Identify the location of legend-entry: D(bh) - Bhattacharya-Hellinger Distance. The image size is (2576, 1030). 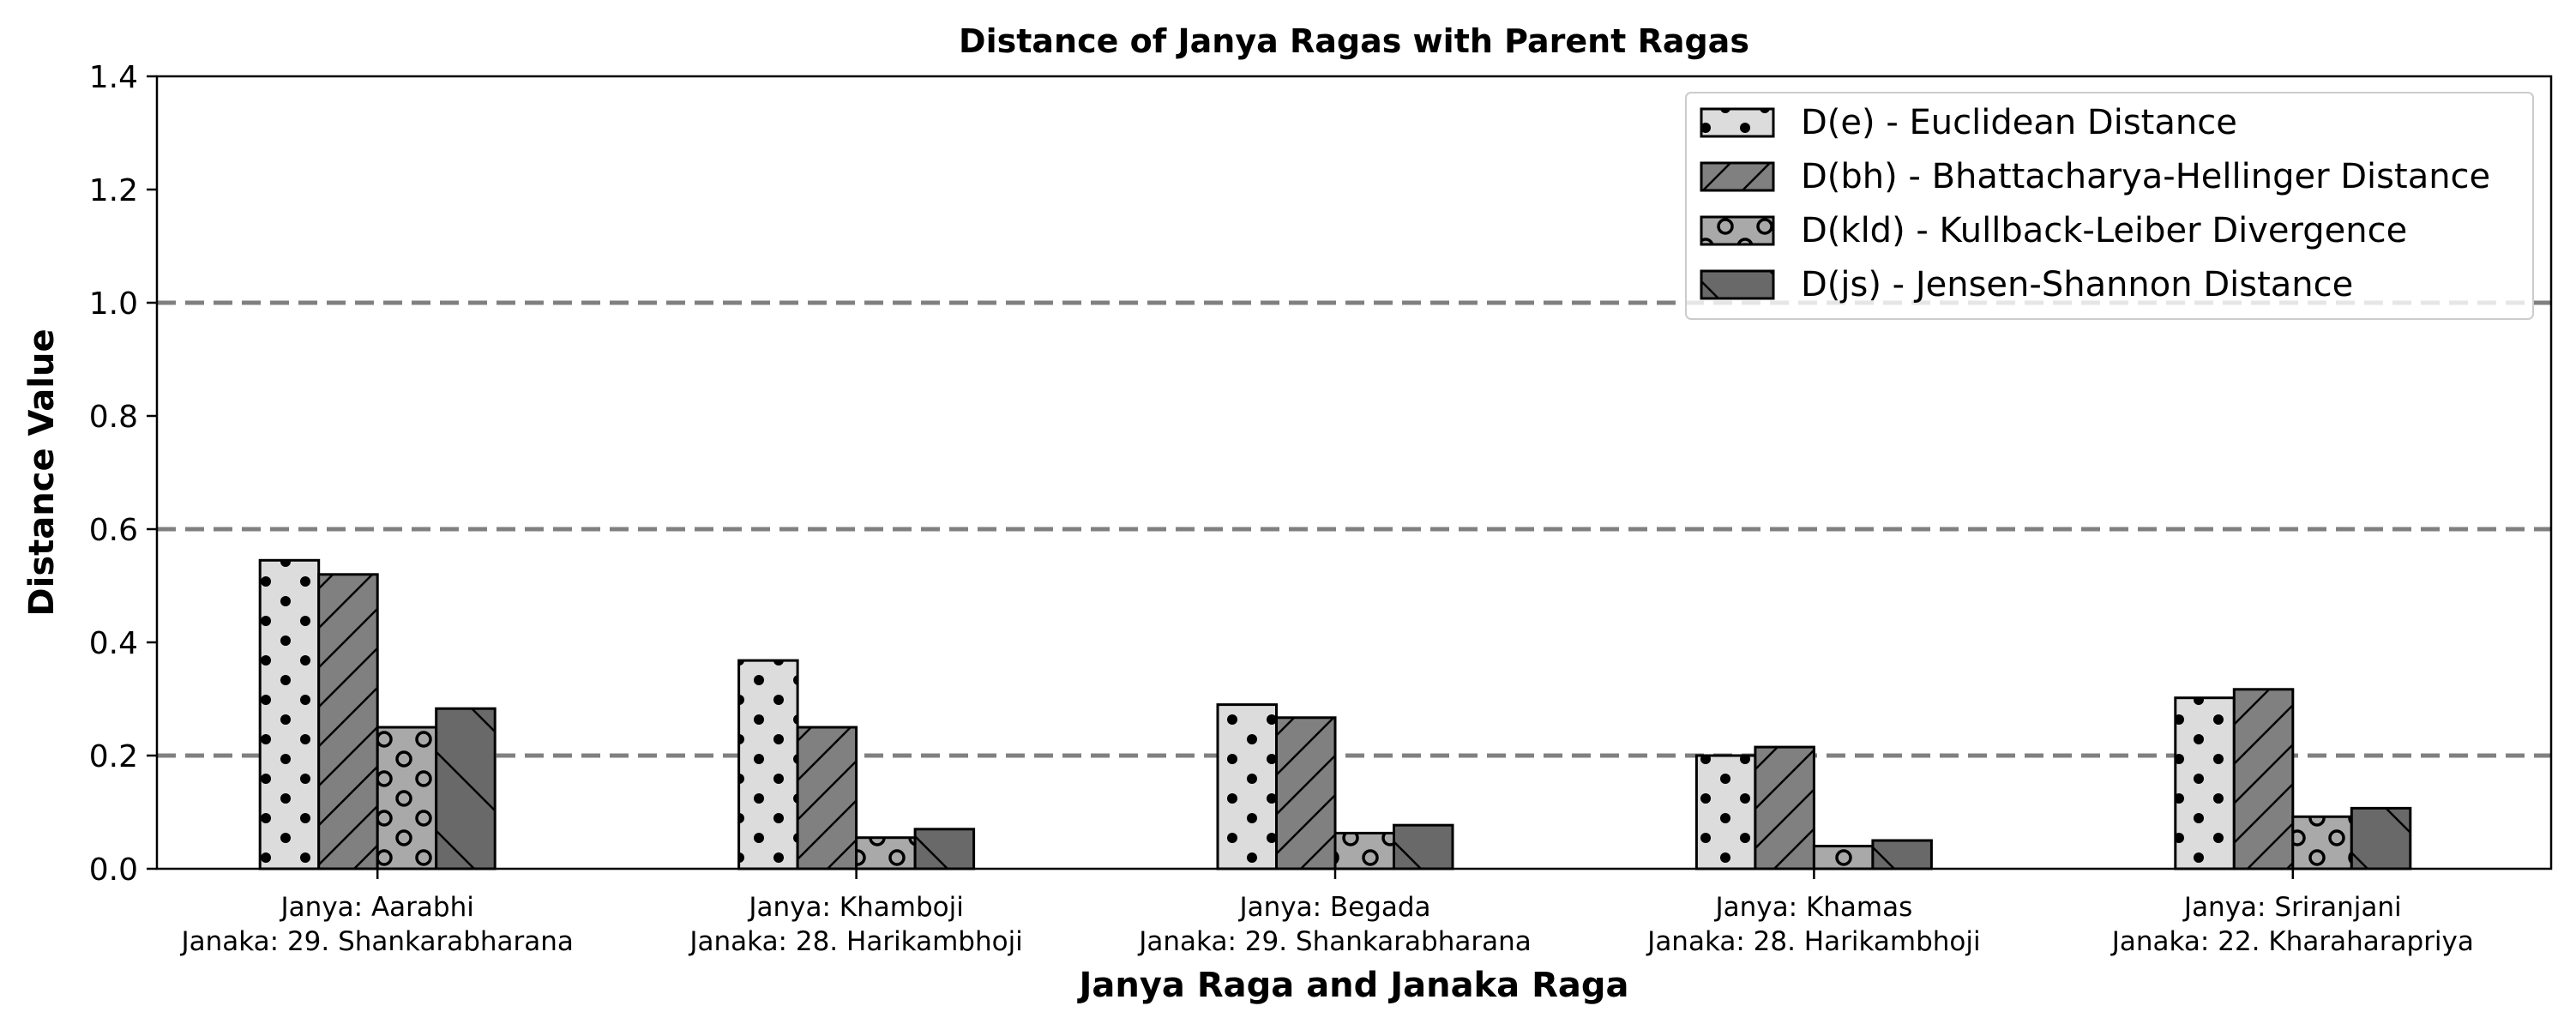
(2095, 176).